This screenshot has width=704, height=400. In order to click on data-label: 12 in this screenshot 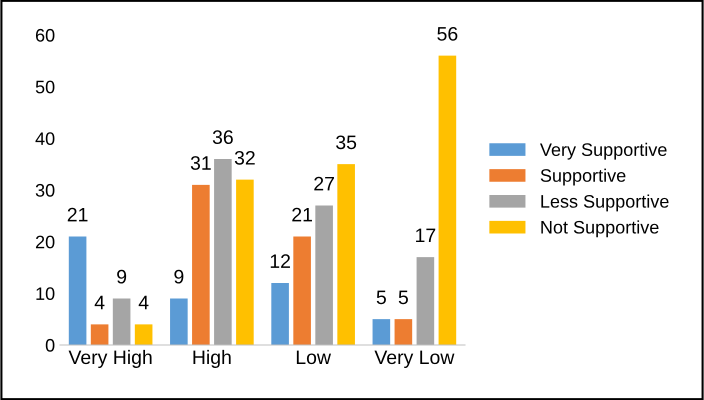, I will do `click(280, 261)`.